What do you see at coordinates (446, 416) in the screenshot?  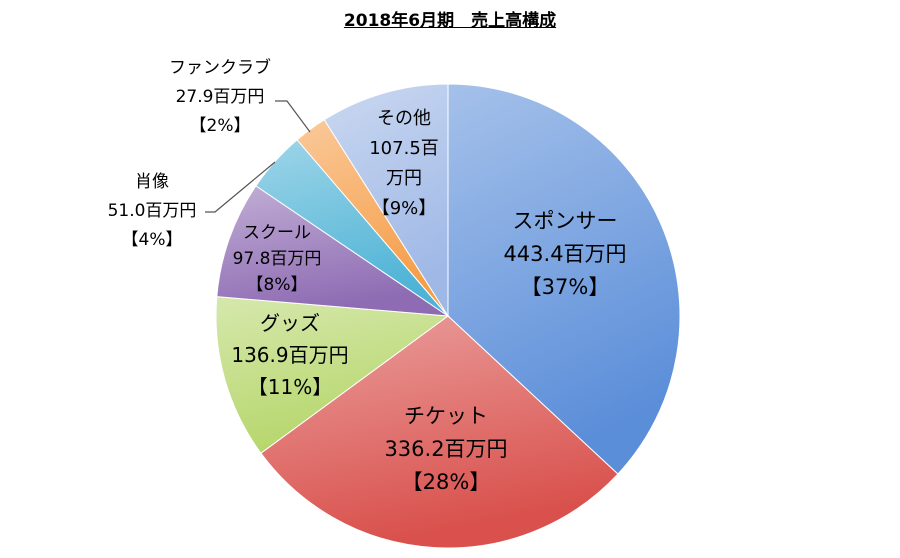 I see `slice-1-name-label: チケット` at bounding box center [446, 416].